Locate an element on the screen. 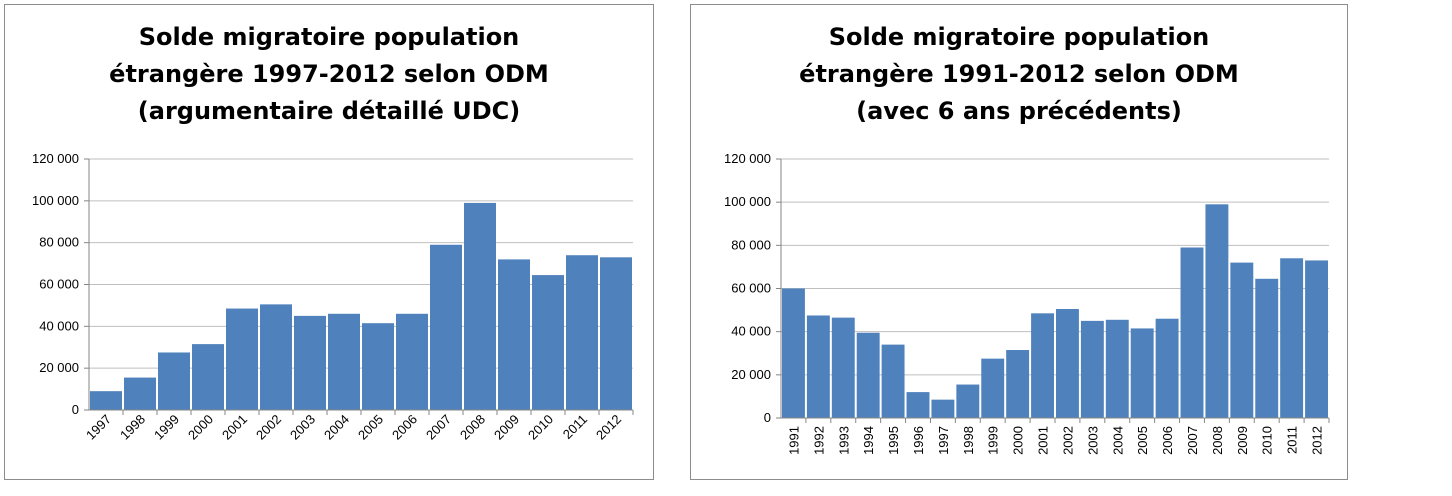 This screenshot has width=1452, height=496. chart-title-line: (argumentaire détaillé UDC) is located at coordinates (329, 111).